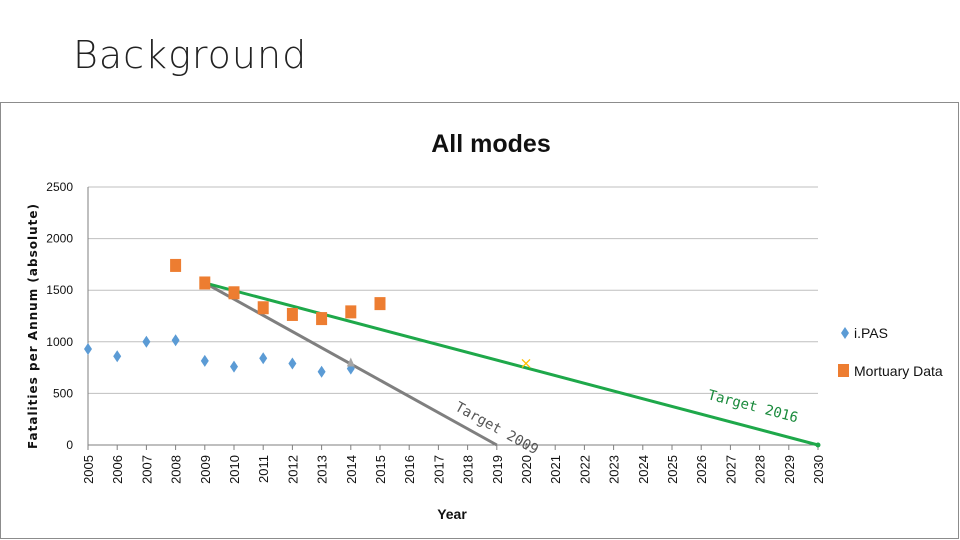 Image resolution: width=960 pixels, height=540 pixels. Describe the element at coordinates (33, 326) in the screenshot. I see `y-axis-label: Fatalities per Annum (absolute)` at that location.